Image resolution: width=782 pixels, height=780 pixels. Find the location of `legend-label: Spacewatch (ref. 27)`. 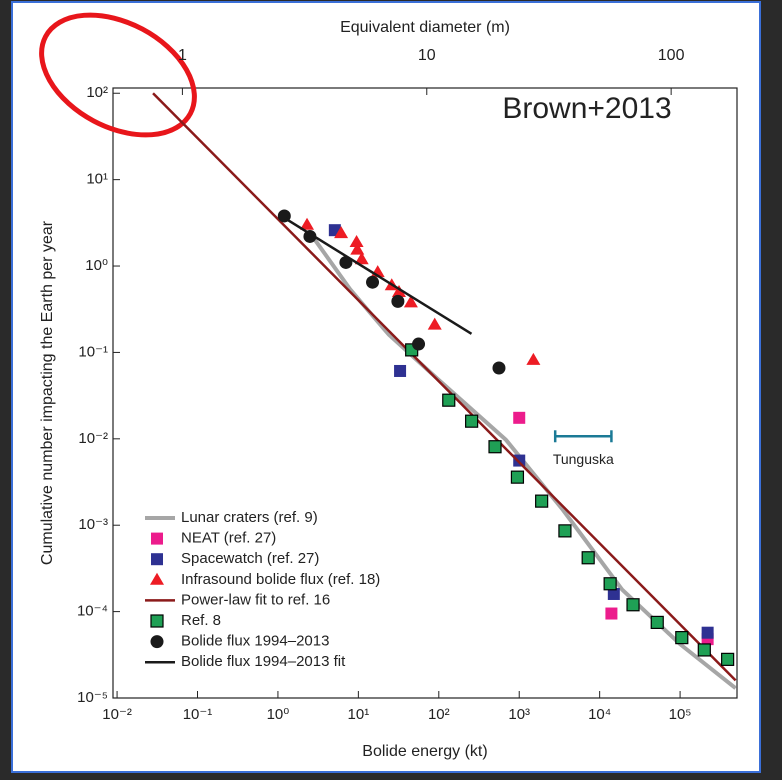

legend-label: Spacewatch (ref. 27) is located at coordinates (250, 558).